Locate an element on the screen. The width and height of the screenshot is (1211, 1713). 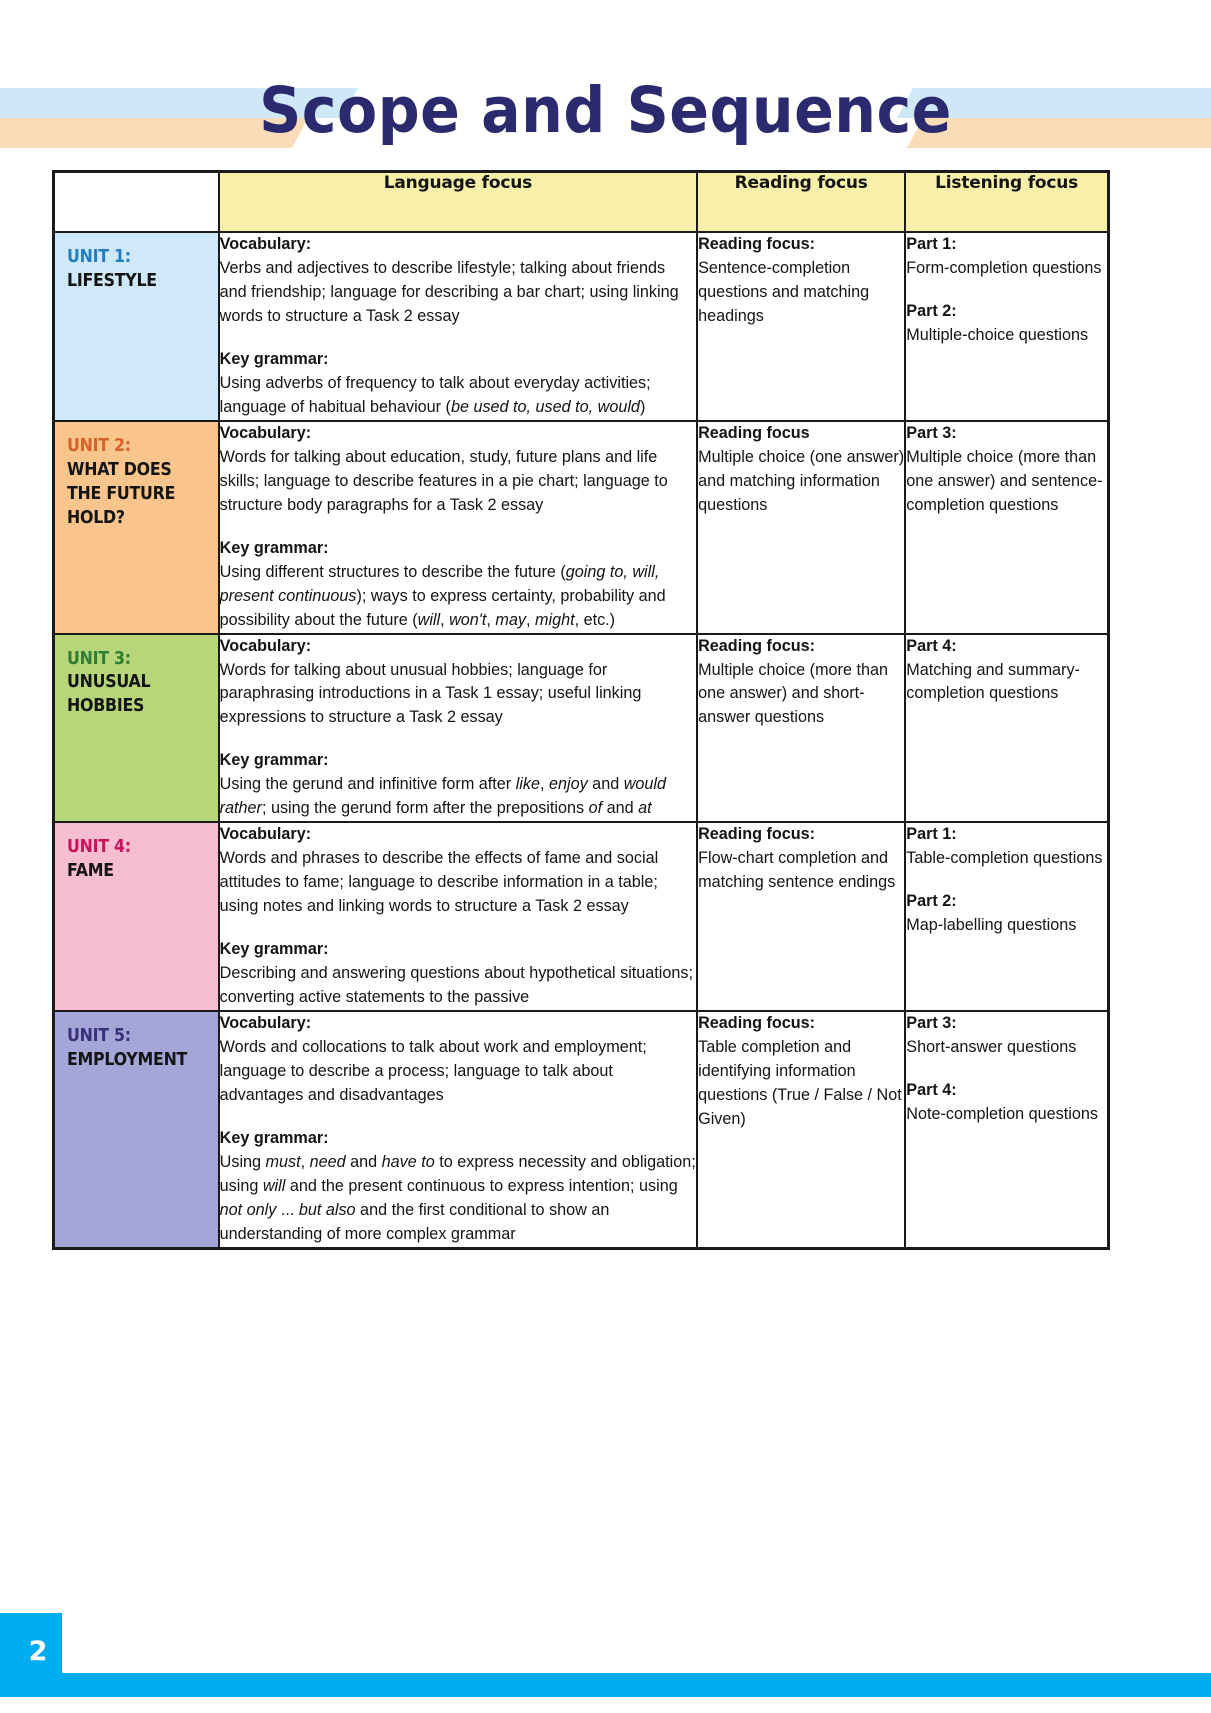
unit-cell-4: UNIT 4: FAME is located at coordinates (136, 917).